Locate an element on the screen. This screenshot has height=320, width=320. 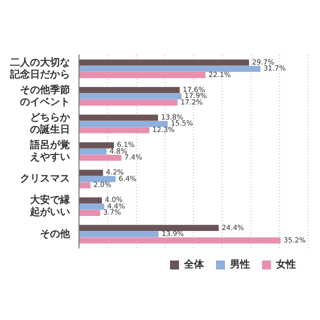
y-tick-label: その他 is located at coordinates (55, 234).